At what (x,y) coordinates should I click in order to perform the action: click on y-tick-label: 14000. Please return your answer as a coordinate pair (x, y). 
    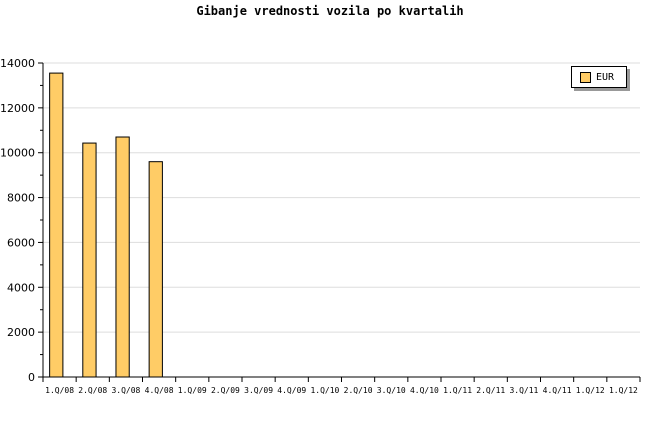
    Looking at the image, I should click on (17, 63).